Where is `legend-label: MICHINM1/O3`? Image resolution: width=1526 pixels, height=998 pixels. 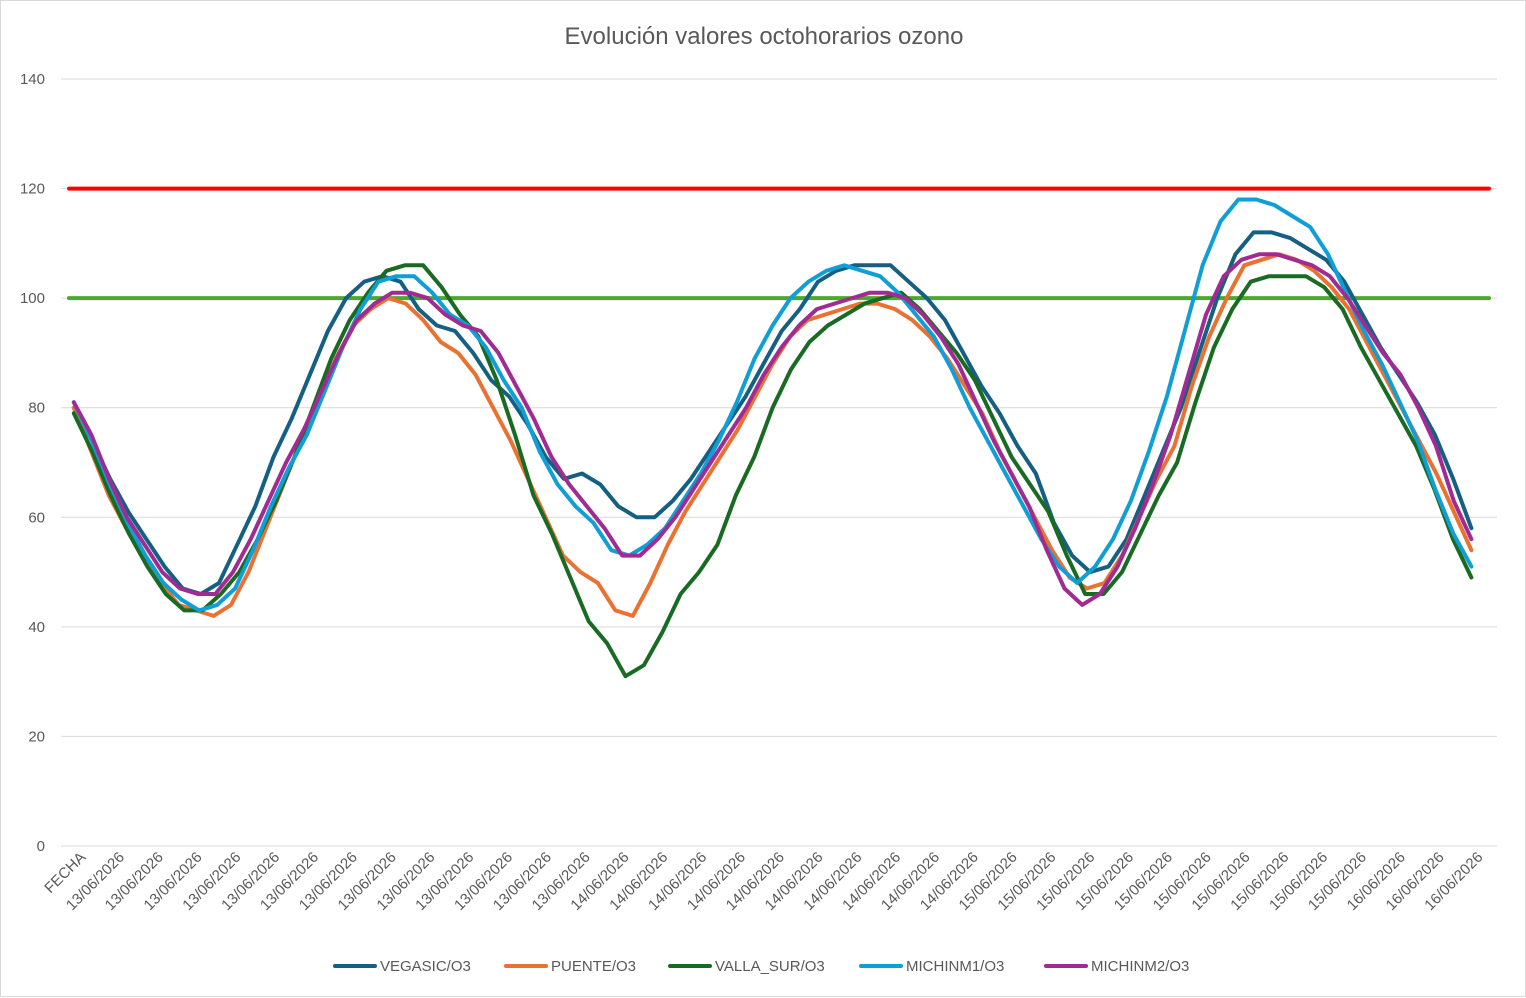 legend-label: MICHINM1/O3 is located at coordinates (955, 966).